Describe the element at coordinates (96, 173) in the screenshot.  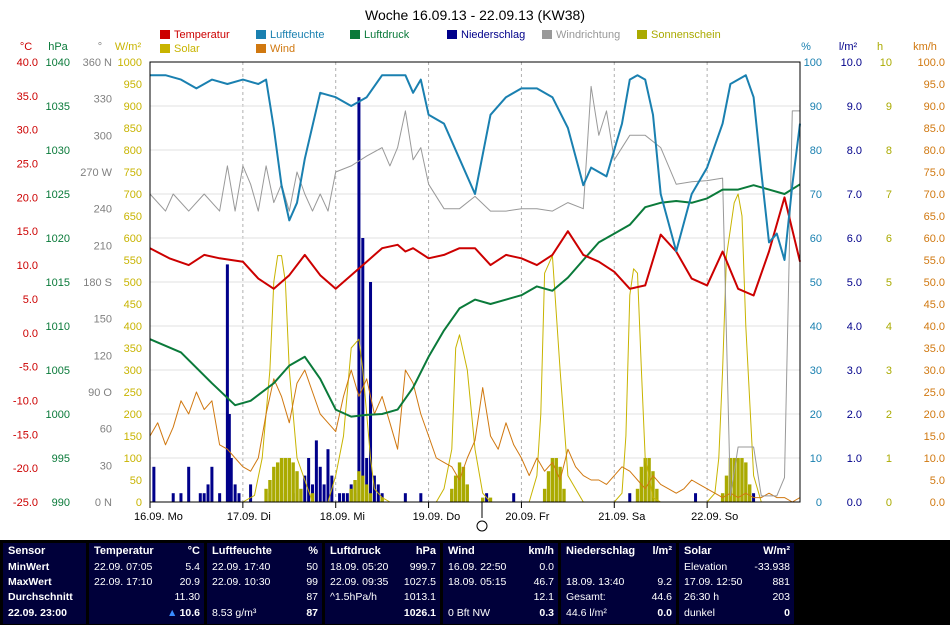
I see `left-axis-2-tick-3: 270 W` at that location.